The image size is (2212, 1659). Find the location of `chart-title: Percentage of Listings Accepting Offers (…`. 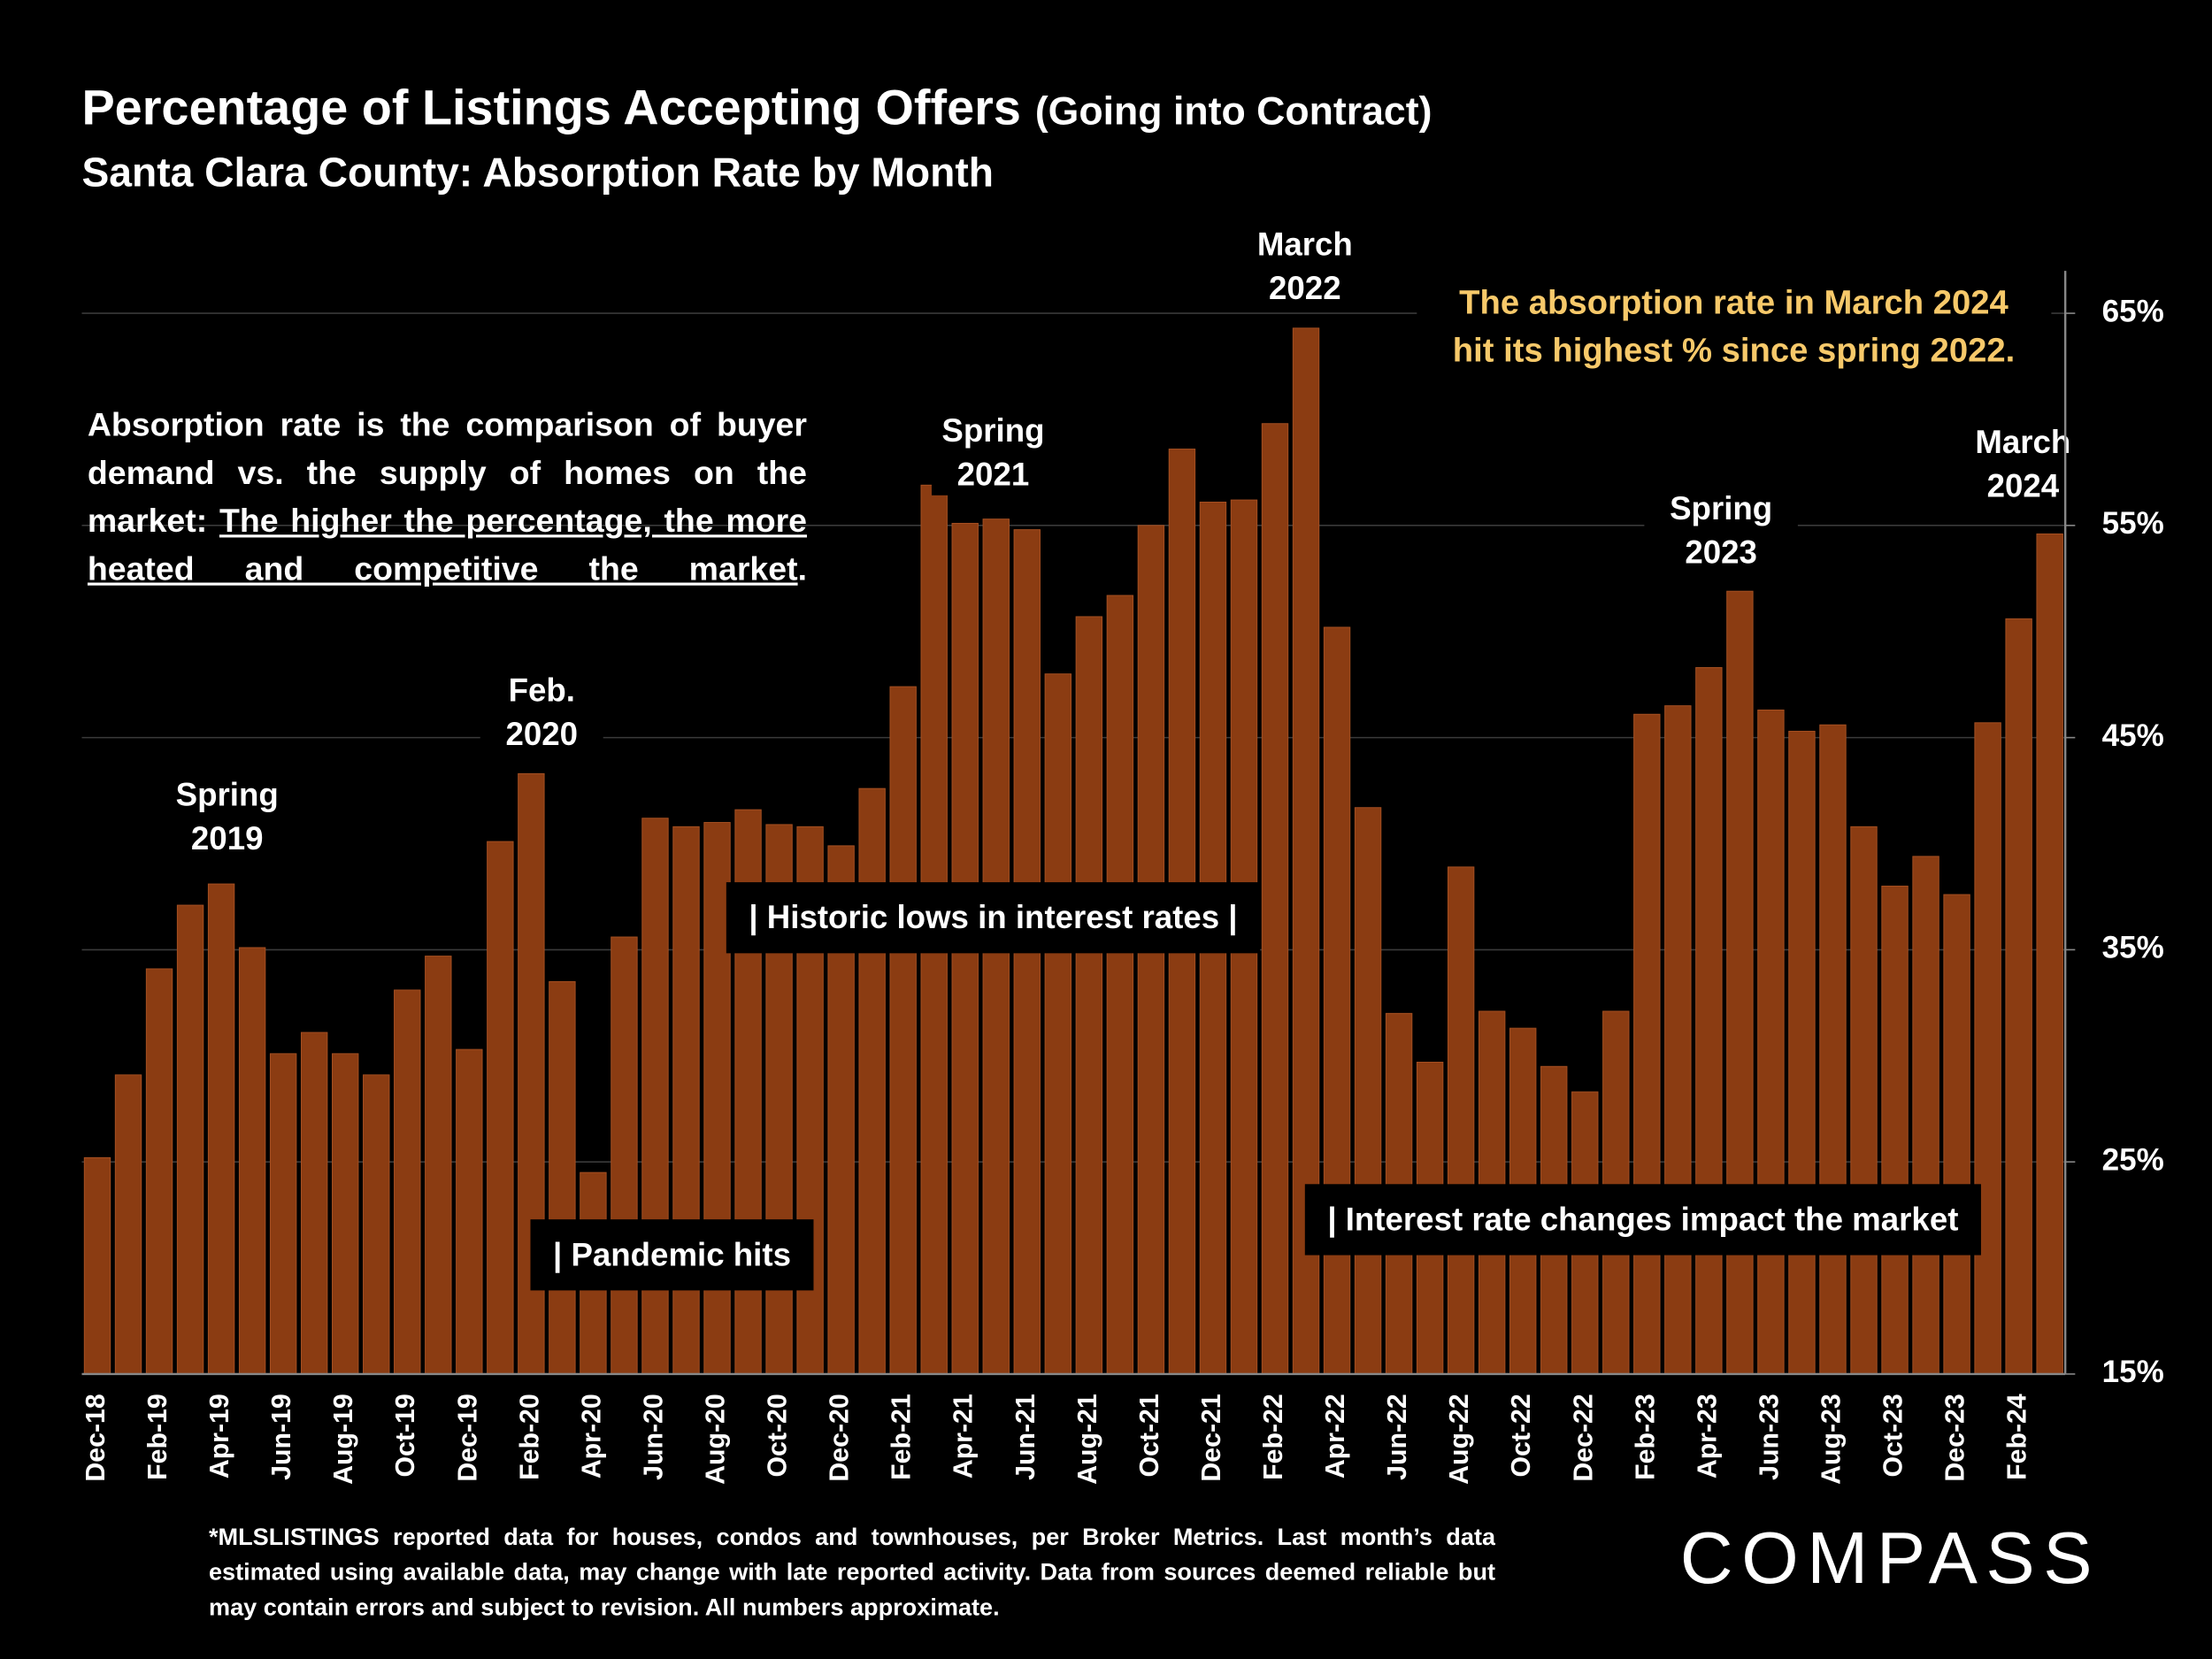

chart-title: Percentage of Listings Accepting Offers (… is located at coordinates (757, 107).